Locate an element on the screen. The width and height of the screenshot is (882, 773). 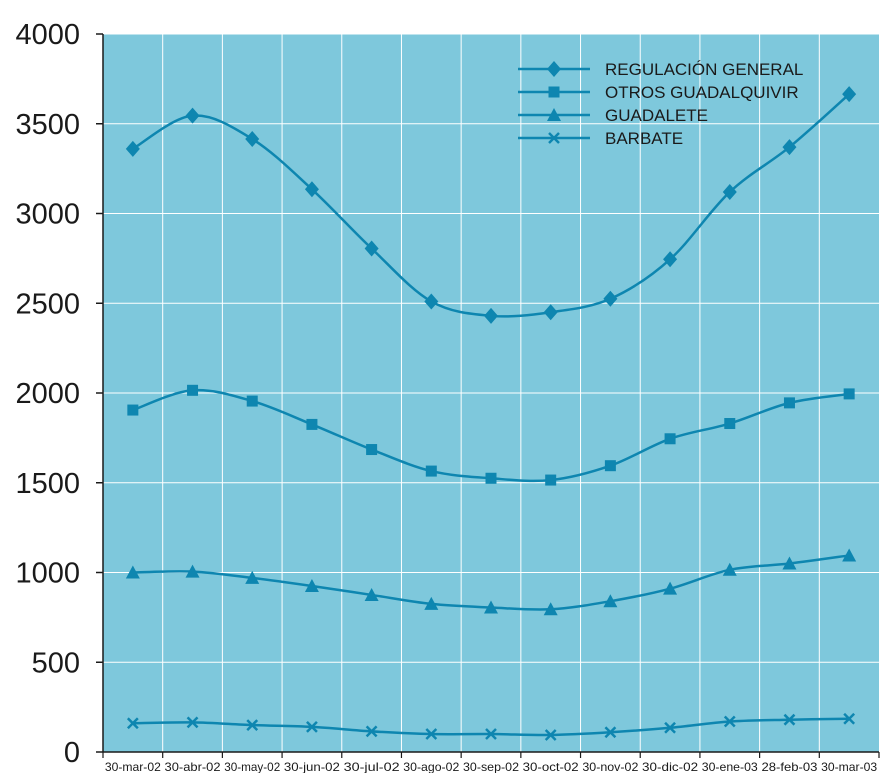
x-tick-label: 30-mar-02 is located at coordinates (133, 766).